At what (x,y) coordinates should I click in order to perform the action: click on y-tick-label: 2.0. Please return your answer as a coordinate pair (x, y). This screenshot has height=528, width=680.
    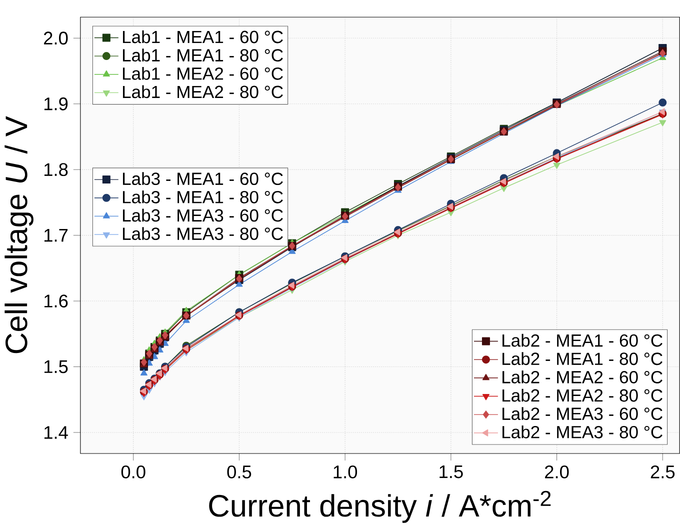
    Looking at the image, I should click on (56, 38).